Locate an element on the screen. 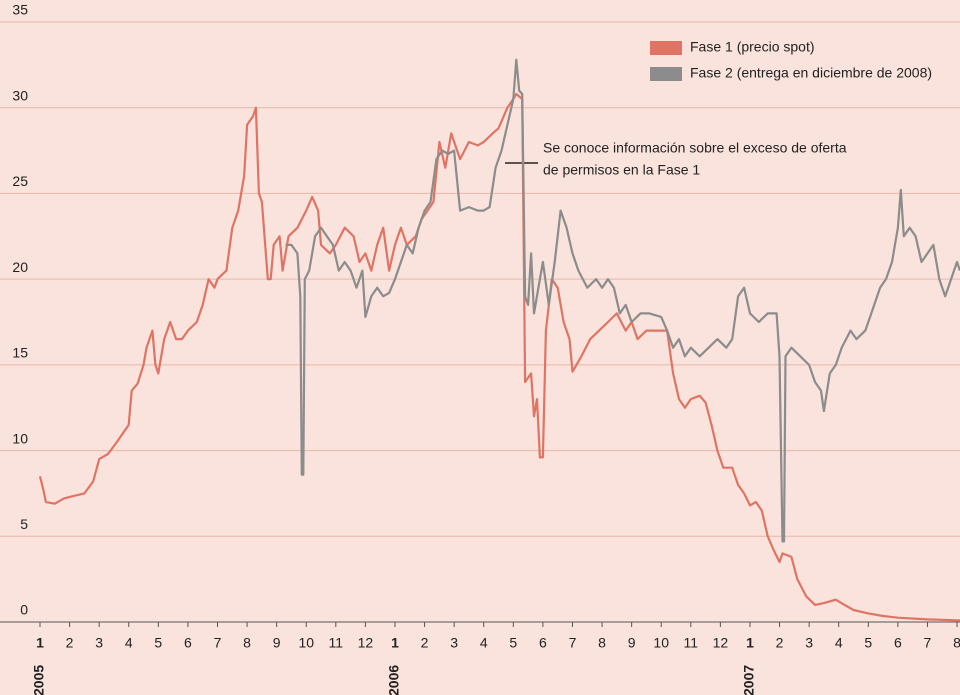 Image resolution: width=960 pixels, height=695 pixels. year-label: 2005 is located at coordinates (39, 680).